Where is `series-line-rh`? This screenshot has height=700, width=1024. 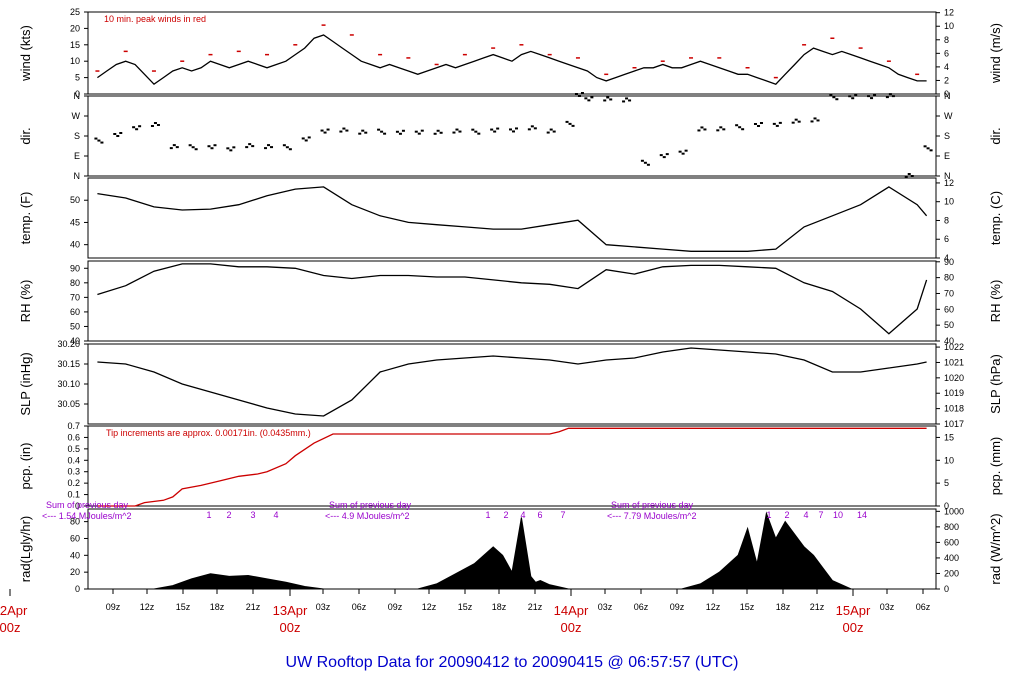 series-line-rh is located at coordinates (512, 299).